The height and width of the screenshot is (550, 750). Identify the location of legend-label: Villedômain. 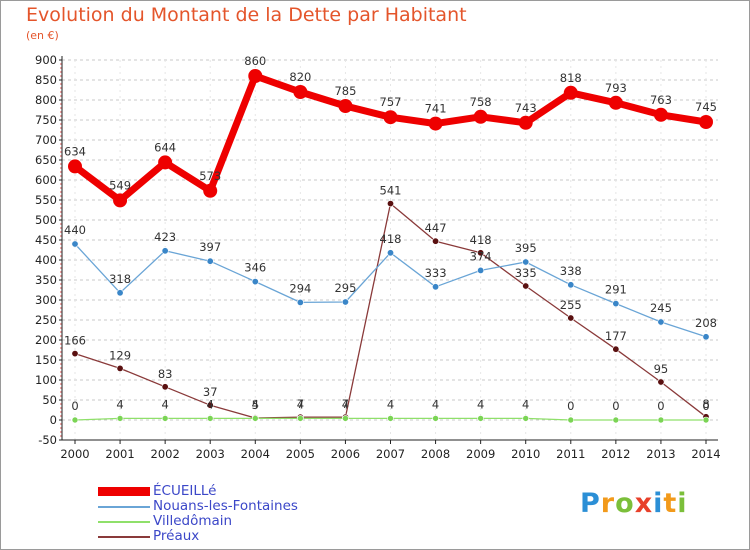
(193, 521).